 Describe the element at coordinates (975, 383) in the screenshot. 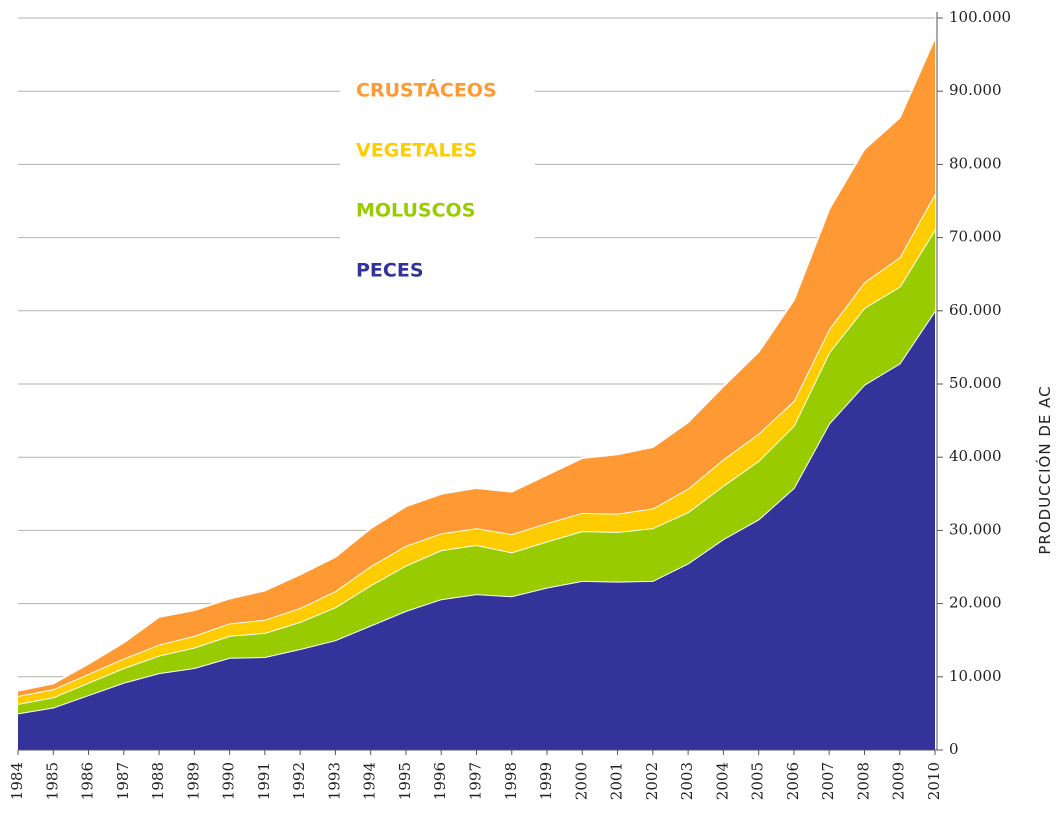

I see `y-tick-label: 50.000` at that location.